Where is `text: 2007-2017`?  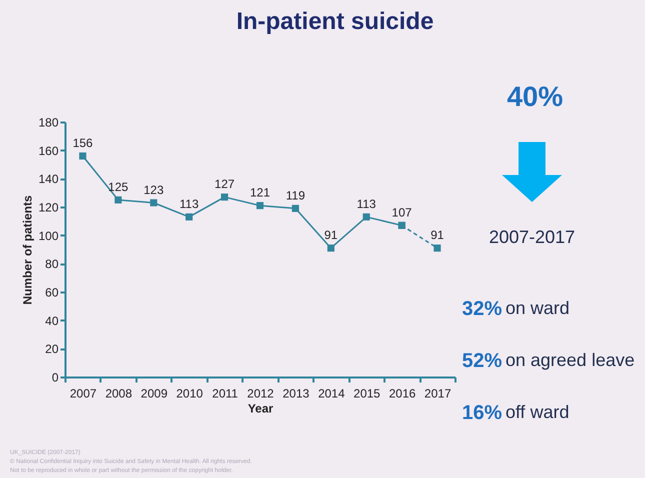
text: 2007-2017 is located at coordinates (532, 237).